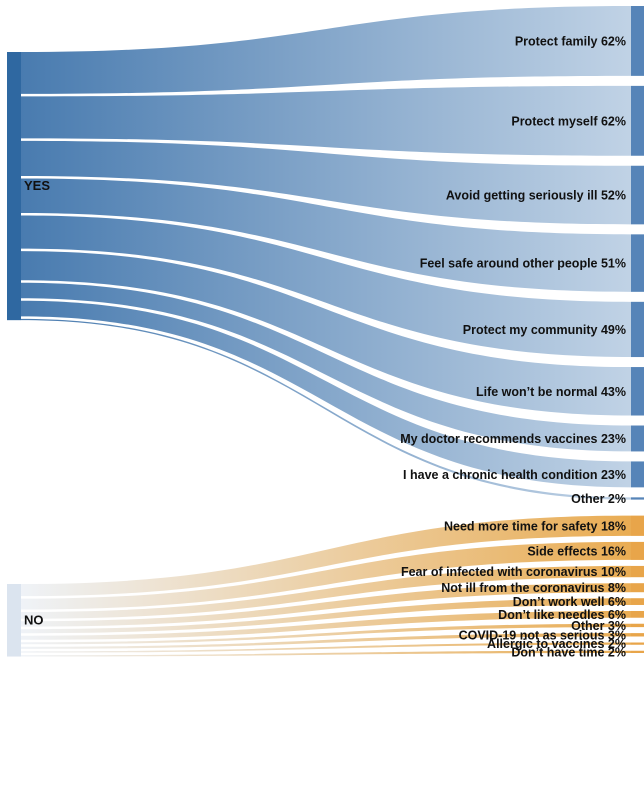 The height and width of the screenshot is (810, 644). What do you see at coordinates (536, 196) in the screenshot?
I see `target-label-2: Avoid getting seriously ill 52%` at bounding box center [536, 196].